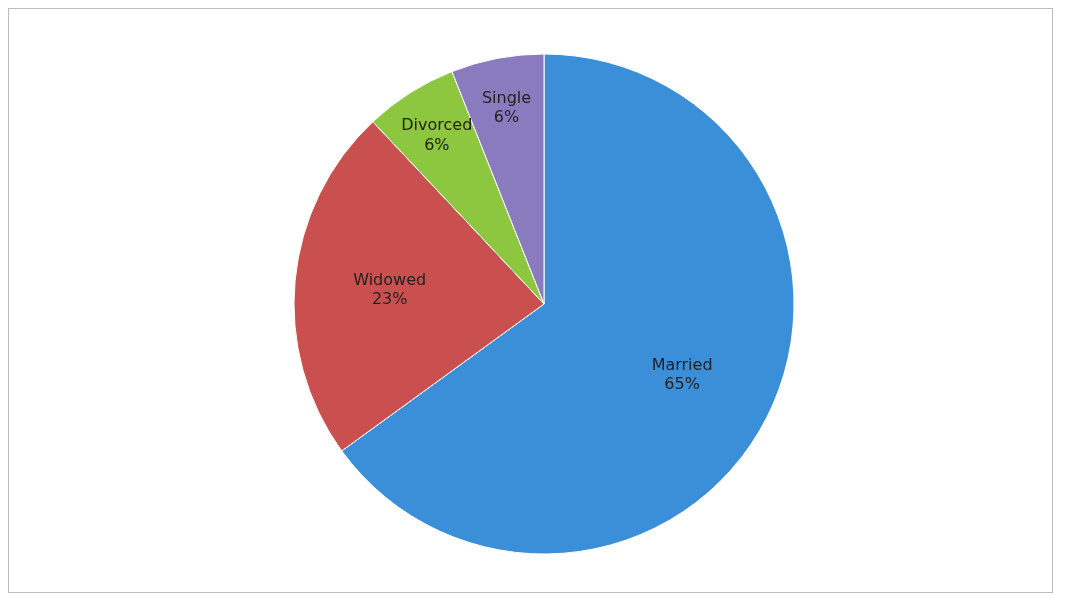  I want to click on slice-label: Married, so click(682, 364).